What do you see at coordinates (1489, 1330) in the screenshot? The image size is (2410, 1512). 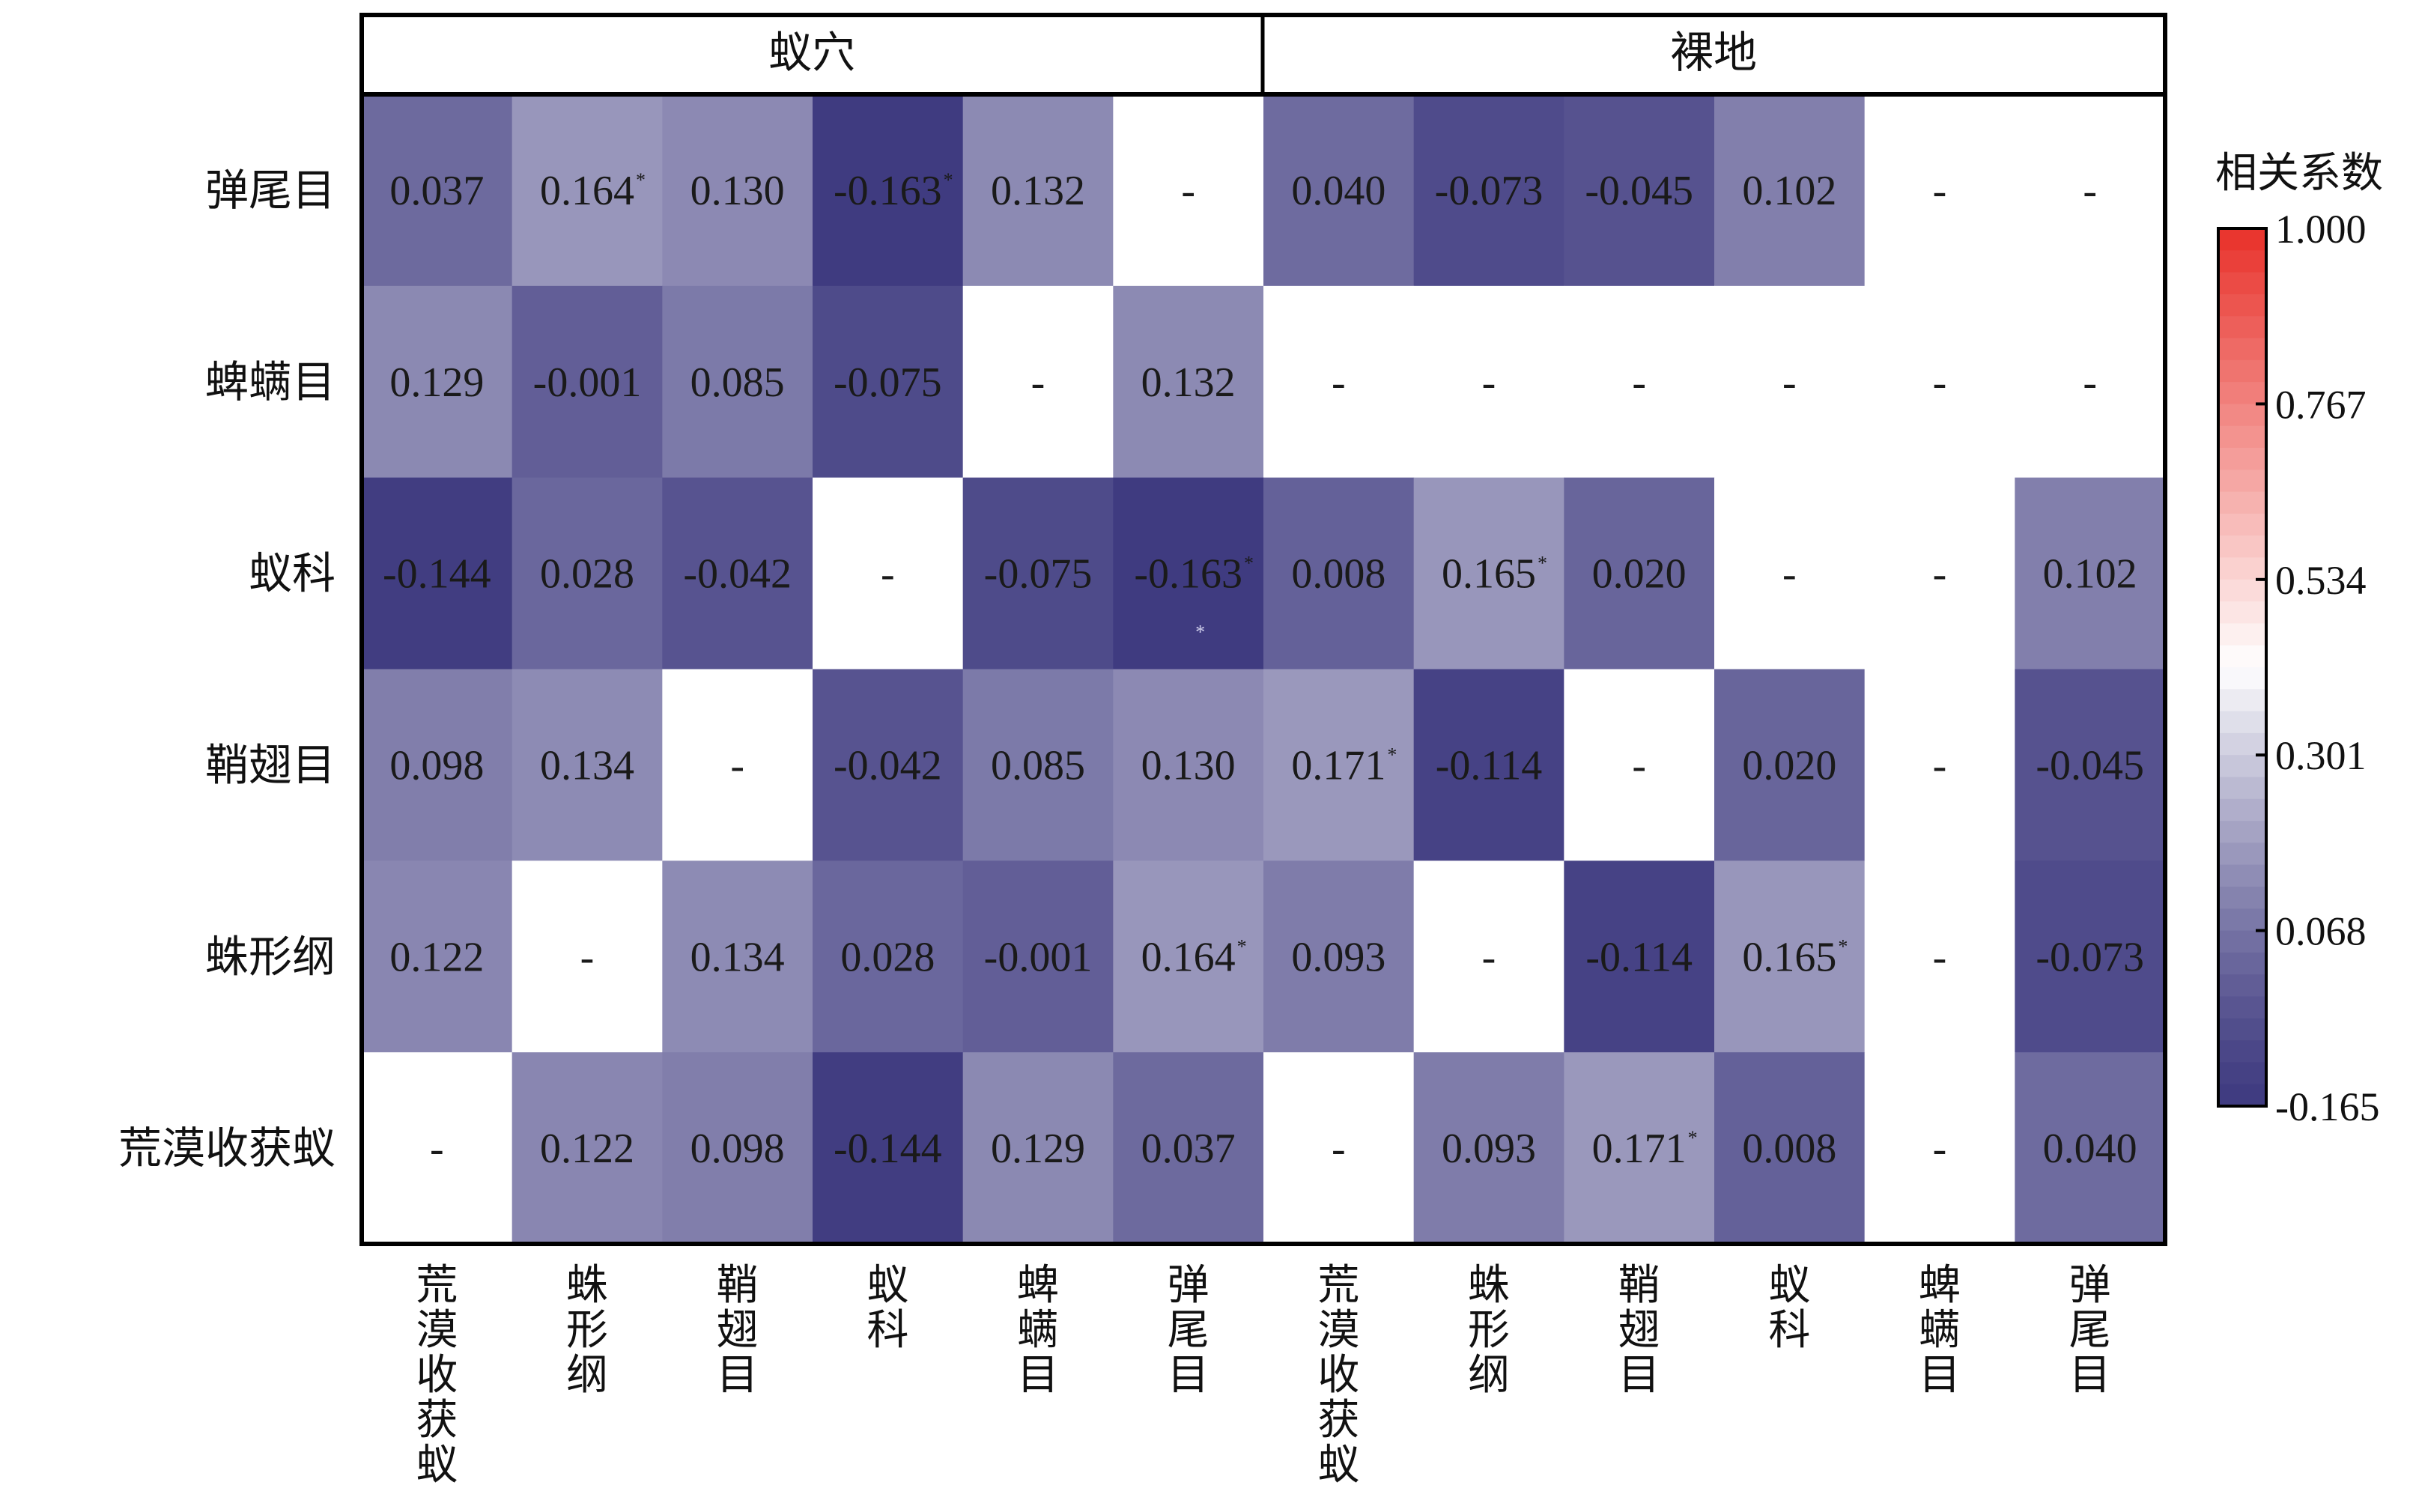 I see `column-label: 蛛形纲` at bounding box center [1489, 1330].